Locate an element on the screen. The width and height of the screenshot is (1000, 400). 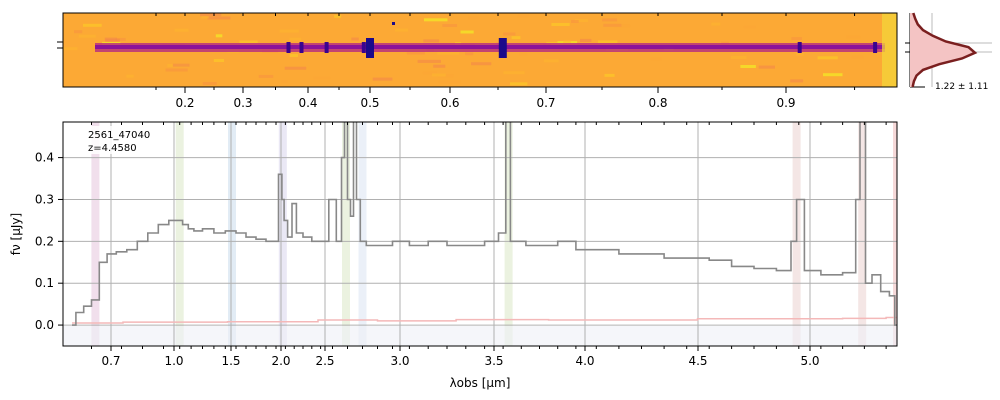
y-tick-label: 0.1 is located at coordinates (44, 283).